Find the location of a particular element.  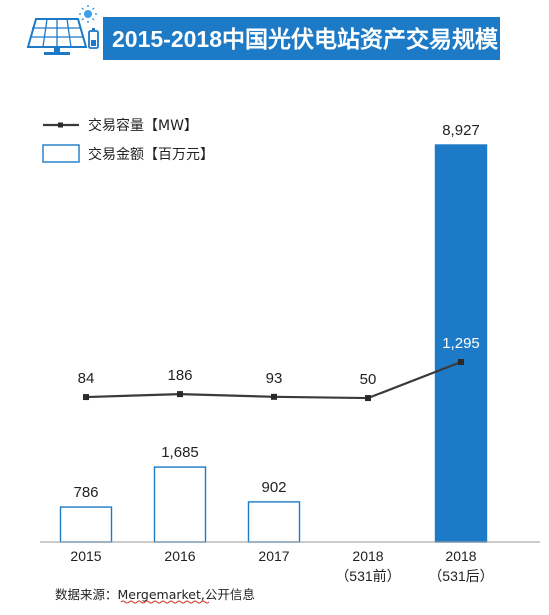

x-tick-label-1: 2016 is located at coordinates (179, 556).